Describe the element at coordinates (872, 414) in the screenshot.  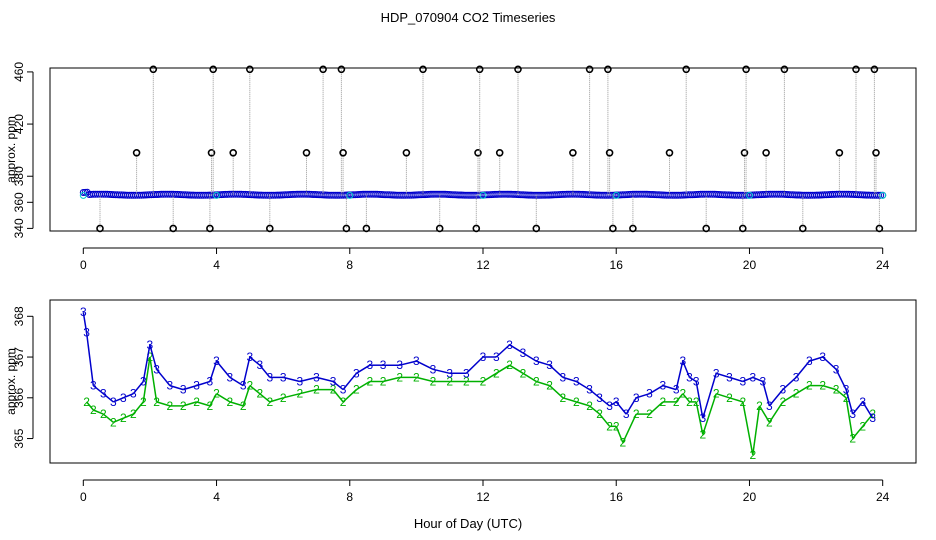
I see `data-point-label: 2` at that location.